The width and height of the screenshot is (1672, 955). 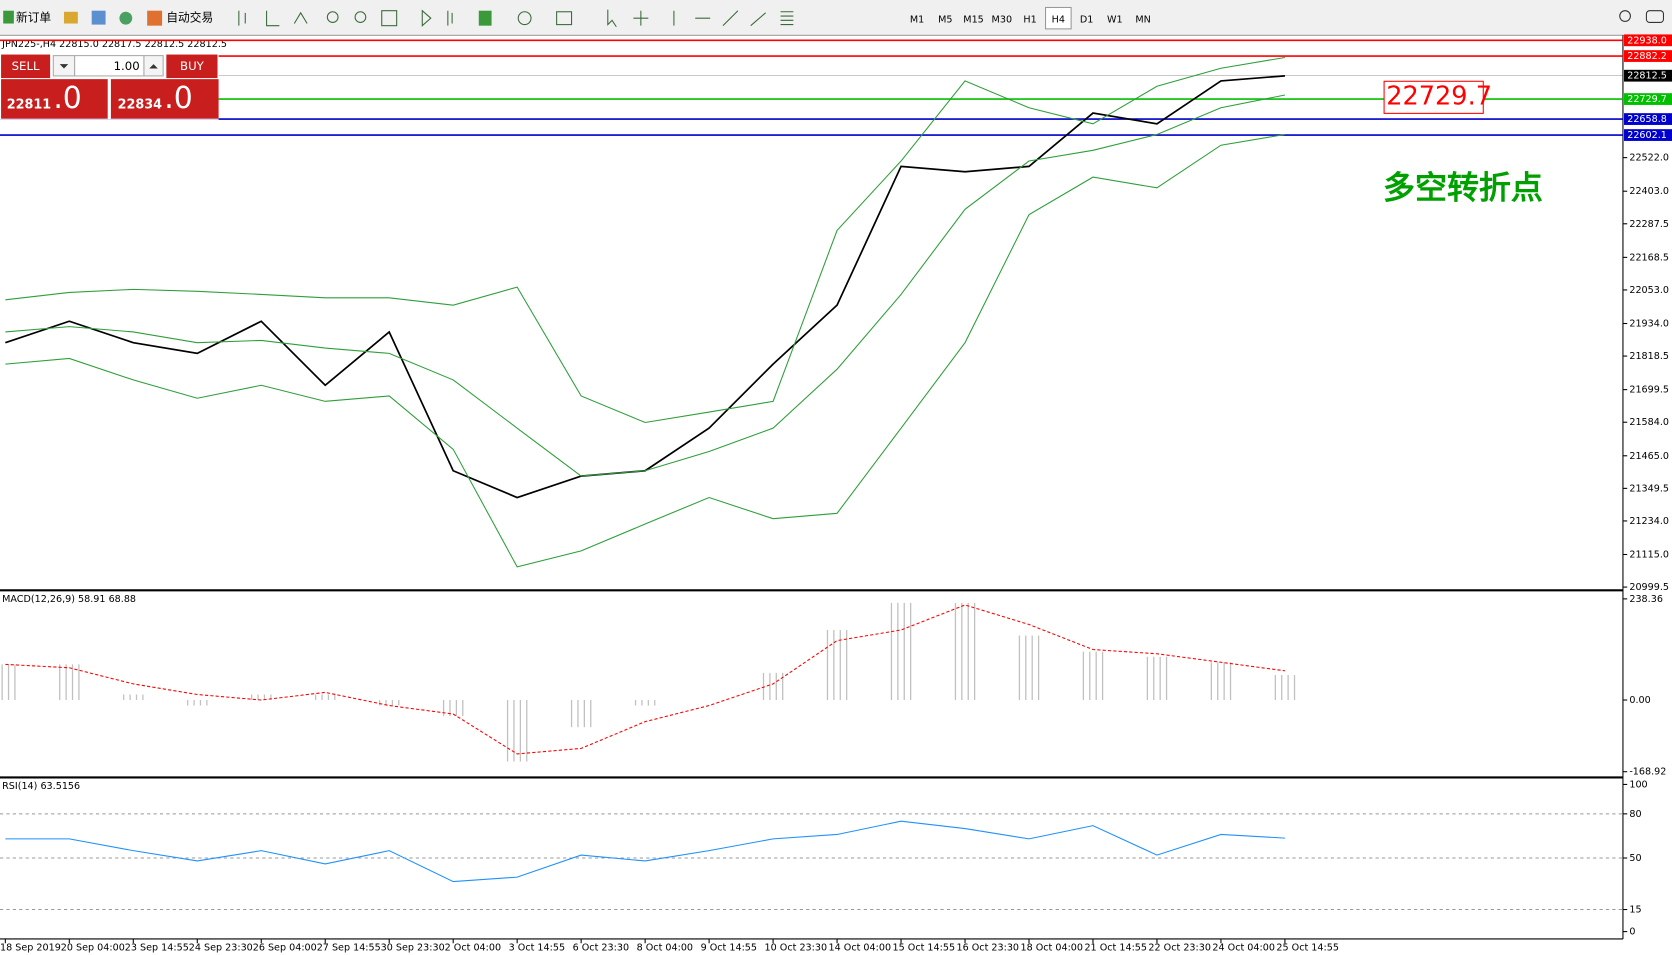 I want to click on x-tick-label: 2 Oct 04:00, so click(x=473, y=948).